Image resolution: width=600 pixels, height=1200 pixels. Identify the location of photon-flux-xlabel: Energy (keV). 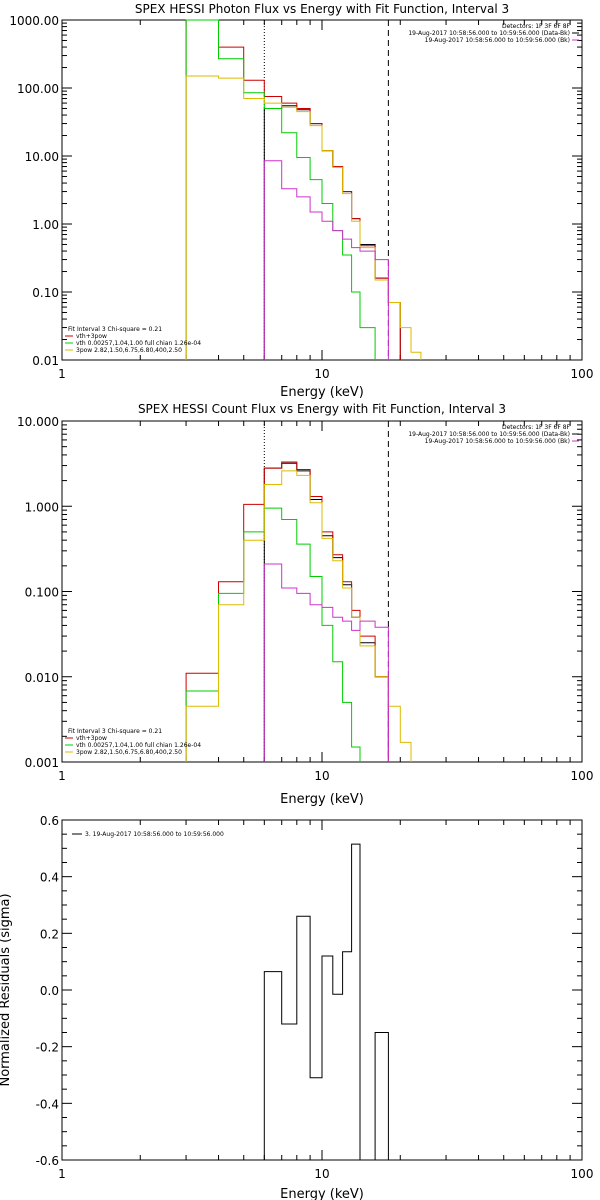
(322, 392).